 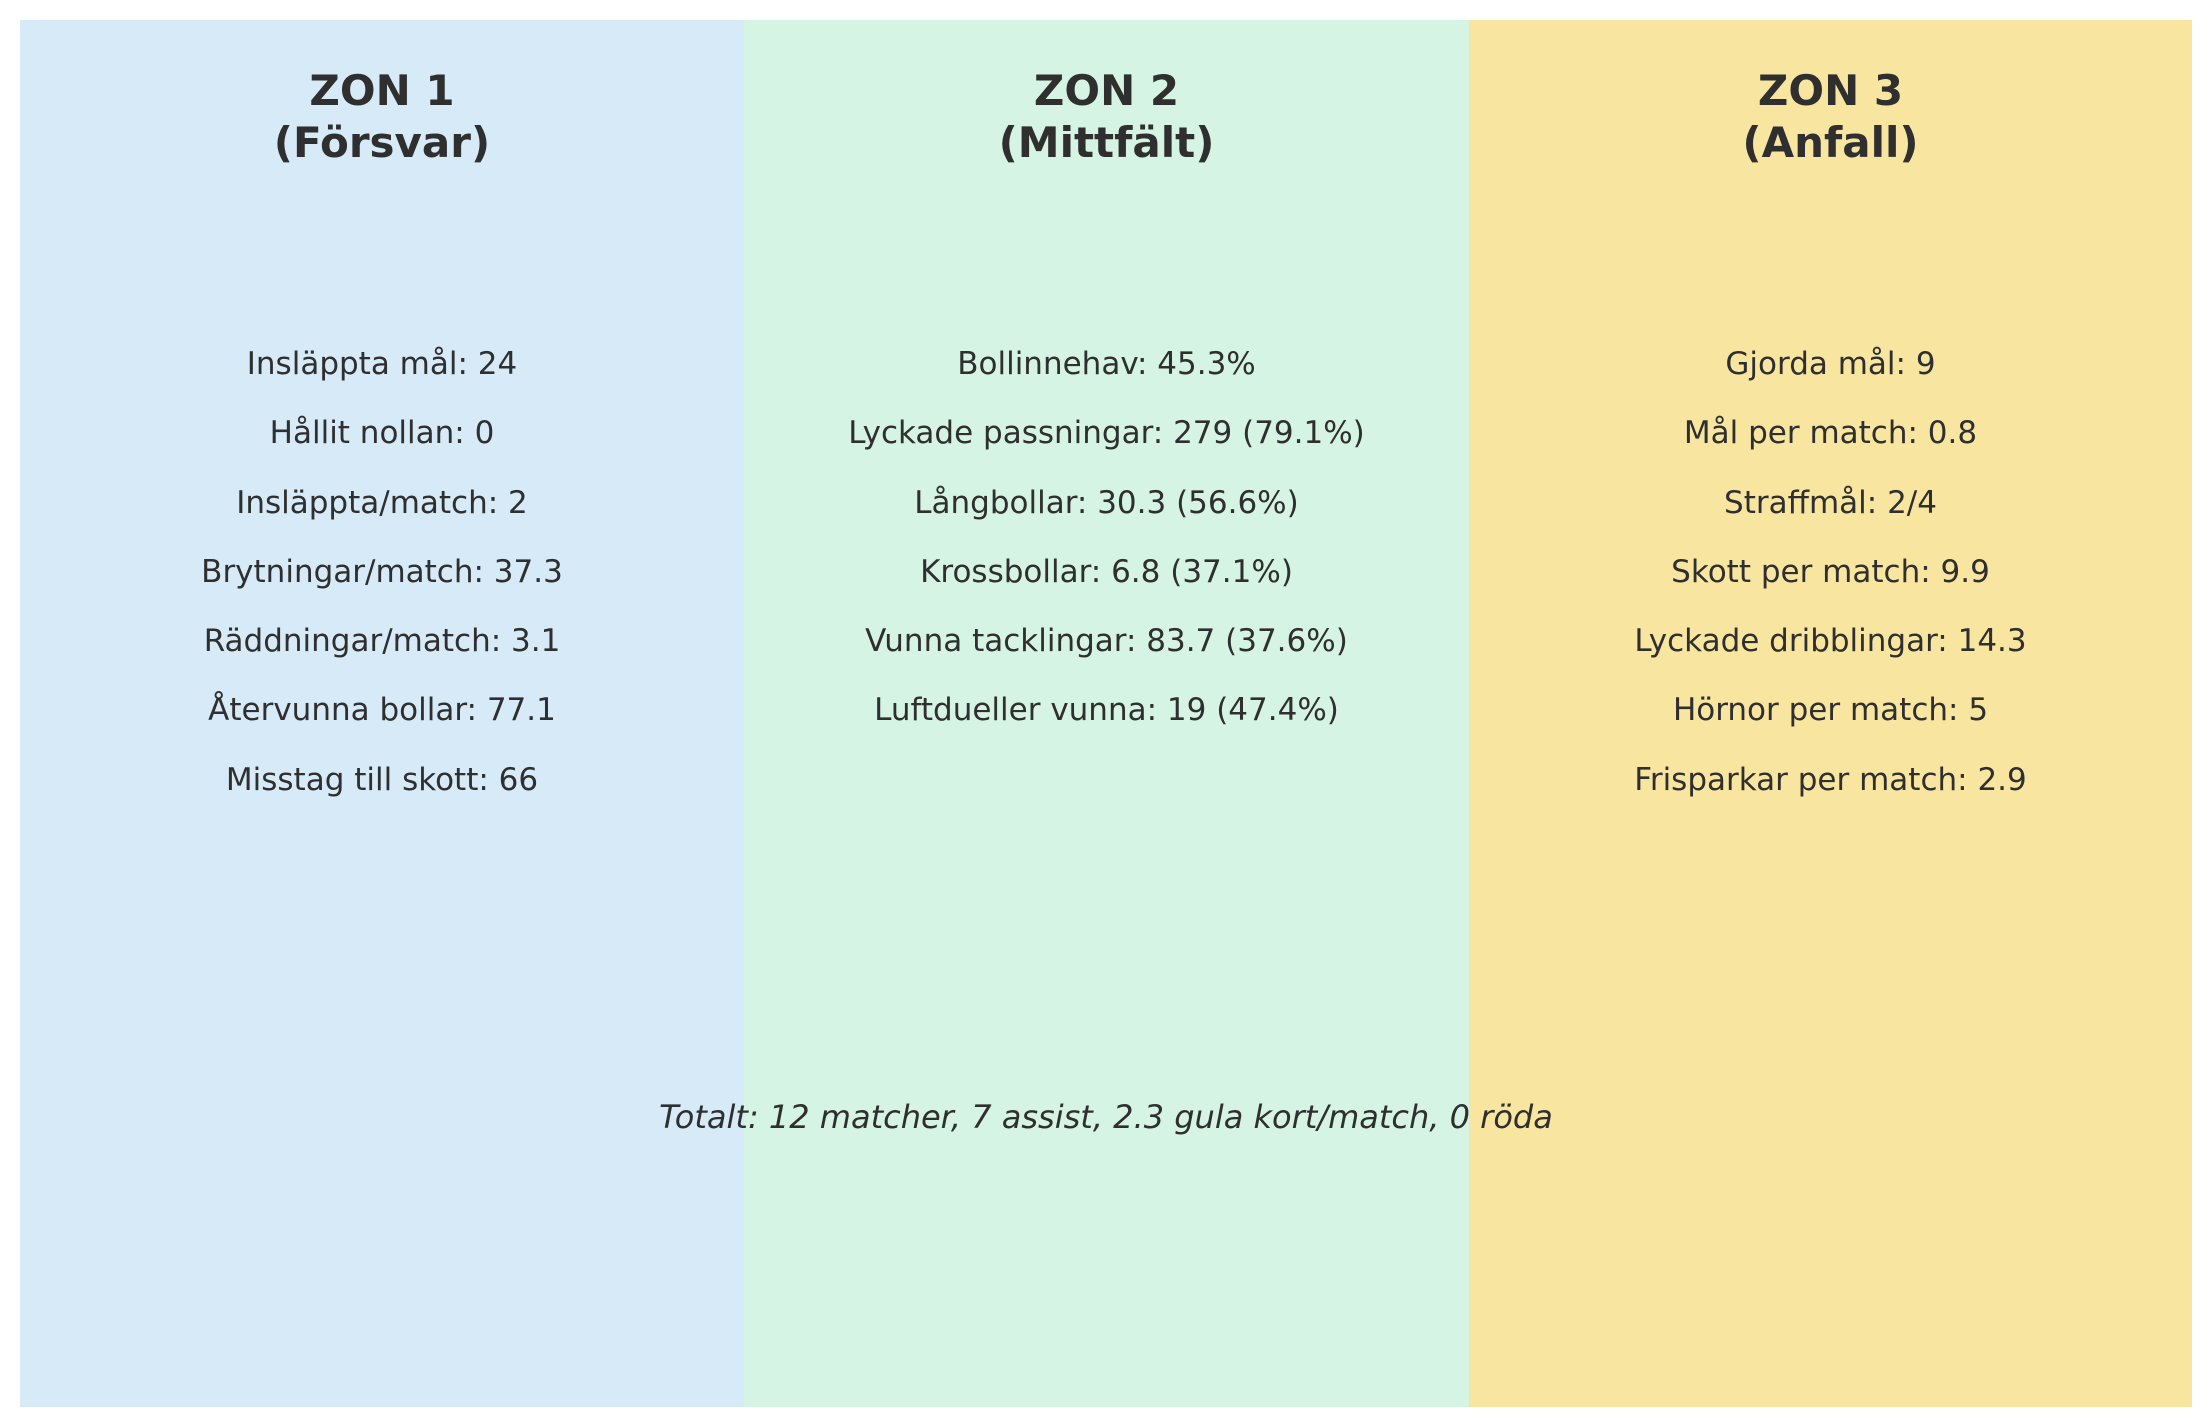 What do you see at coordinates (382, 710) in the screenshot?
I see `stat-item: Återvunna bollar: 77.1` at bounding box center [382, 710].